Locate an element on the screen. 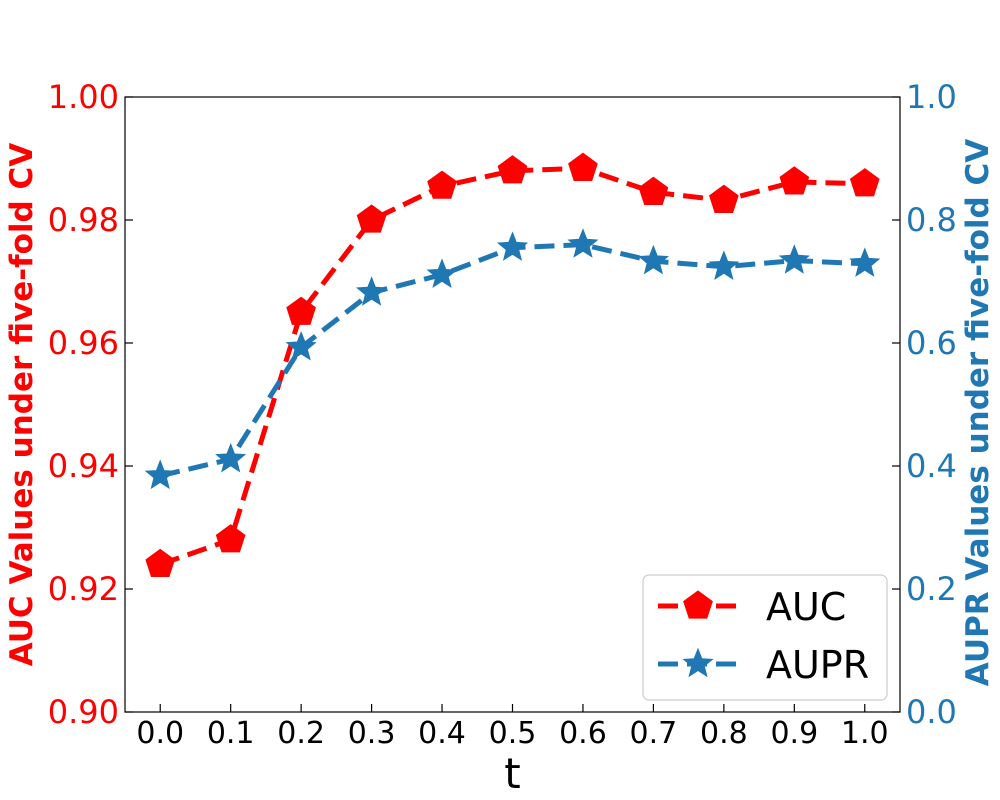  x-tick-label: 0.9 is located at coordinates (794, 733).